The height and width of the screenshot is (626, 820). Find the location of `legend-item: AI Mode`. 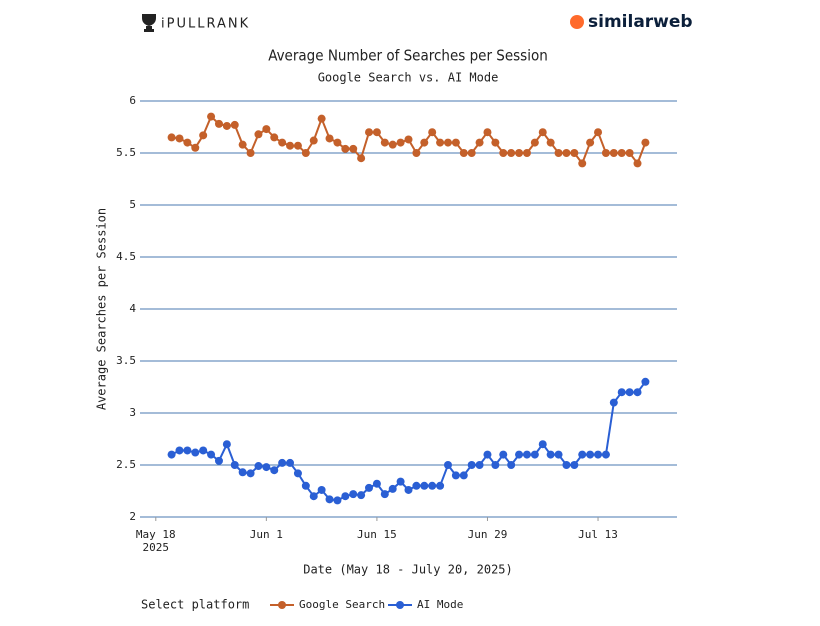

legend-item: AI Mode is located at coordinates (425, 604).